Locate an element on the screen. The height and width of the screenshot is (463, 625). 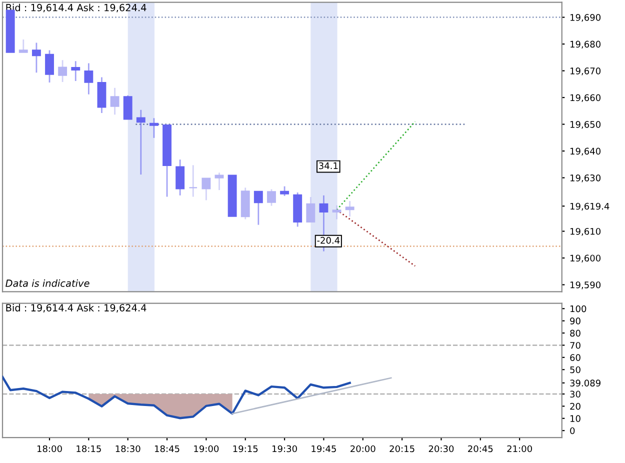
x-tick-label: 21:00 is located at coordinates (519, 448).